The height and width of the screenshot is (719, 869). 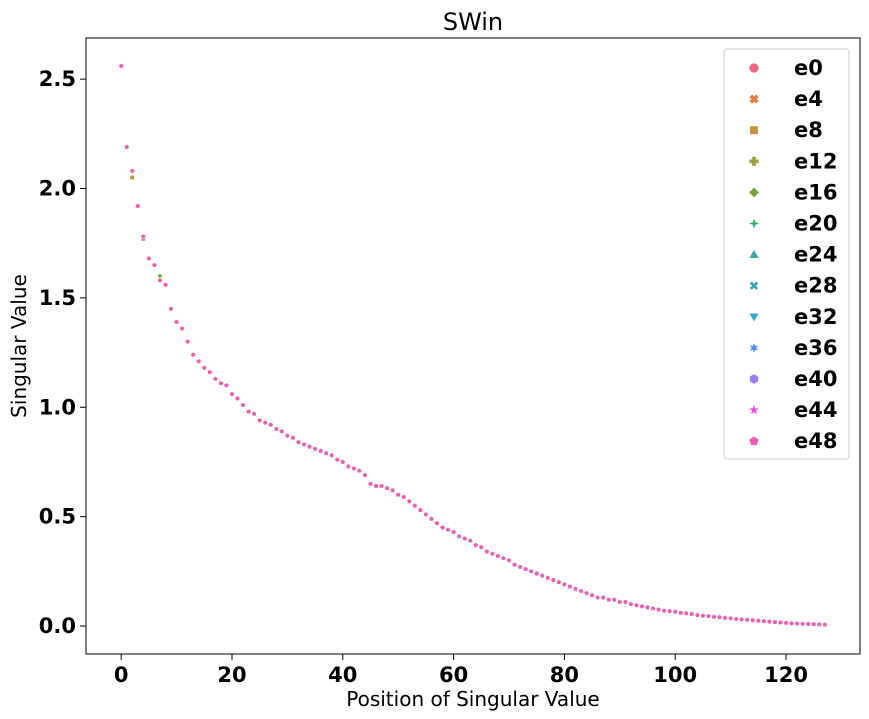 I want to click on legend: e0 e4 e8 e12 e16 e20 e24 e28 e32 e36 e40 e44 e48, so click(x=786, y=254).